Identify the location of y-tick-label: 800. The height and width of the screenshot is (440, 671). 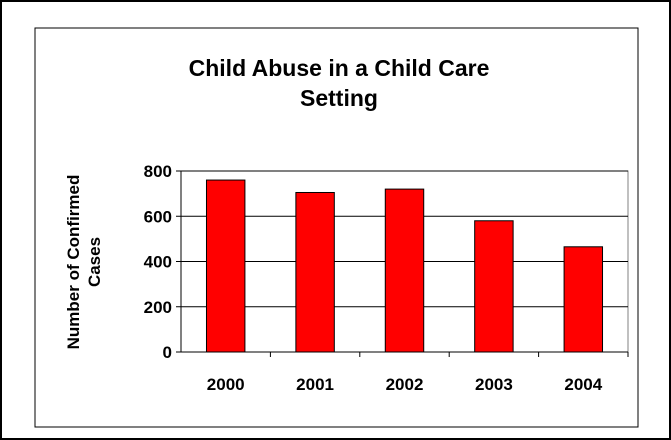
(158, 171).